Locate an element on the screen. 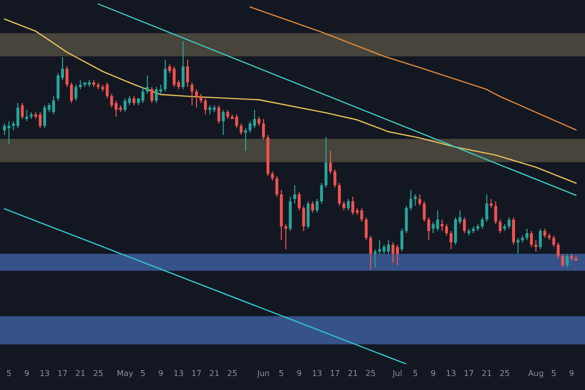  x-tick-label: Aug is located at coordinates (536, 373).